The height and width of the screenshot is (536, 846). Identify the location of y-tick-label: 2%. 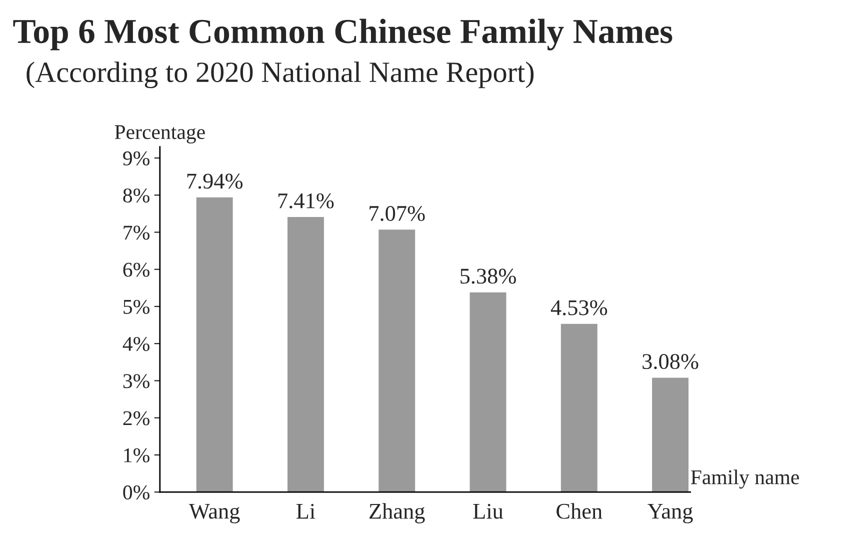
(136, 418).